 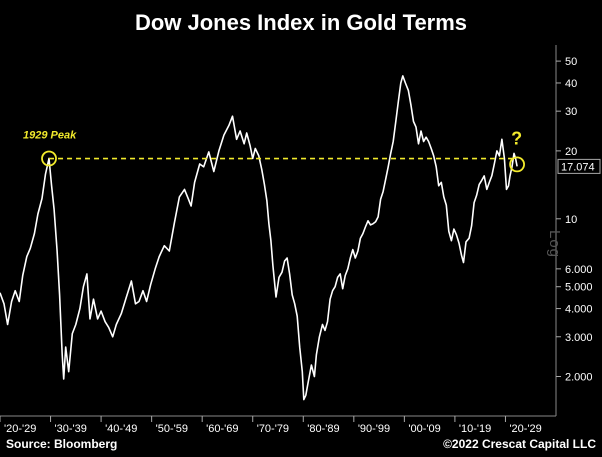 What do you see at coordinates (312, 151) in the screenshot?
I see `annotations: 1929 Peak ? 17.074` at bounding box center [312, 151].